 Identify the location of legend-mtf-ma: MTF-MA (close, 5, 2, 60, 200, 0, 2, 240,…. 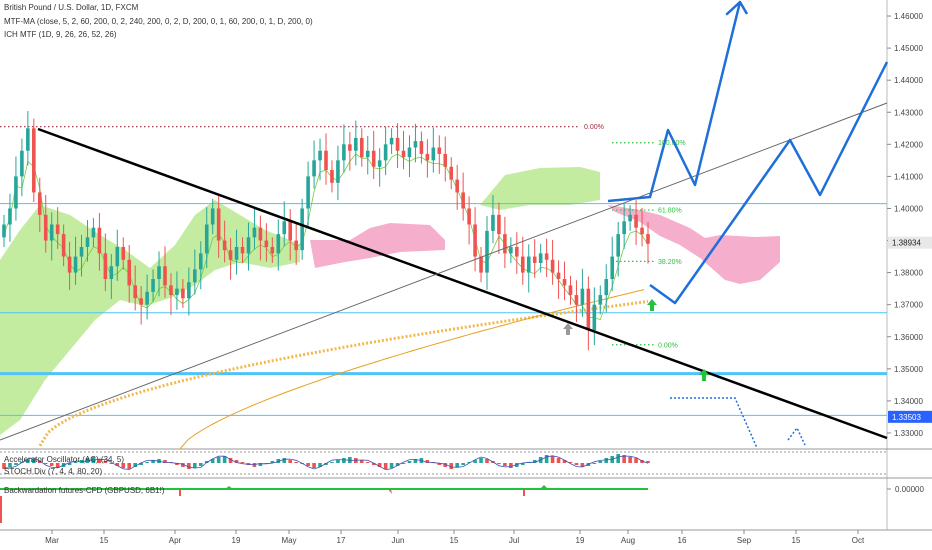
(158, 21).